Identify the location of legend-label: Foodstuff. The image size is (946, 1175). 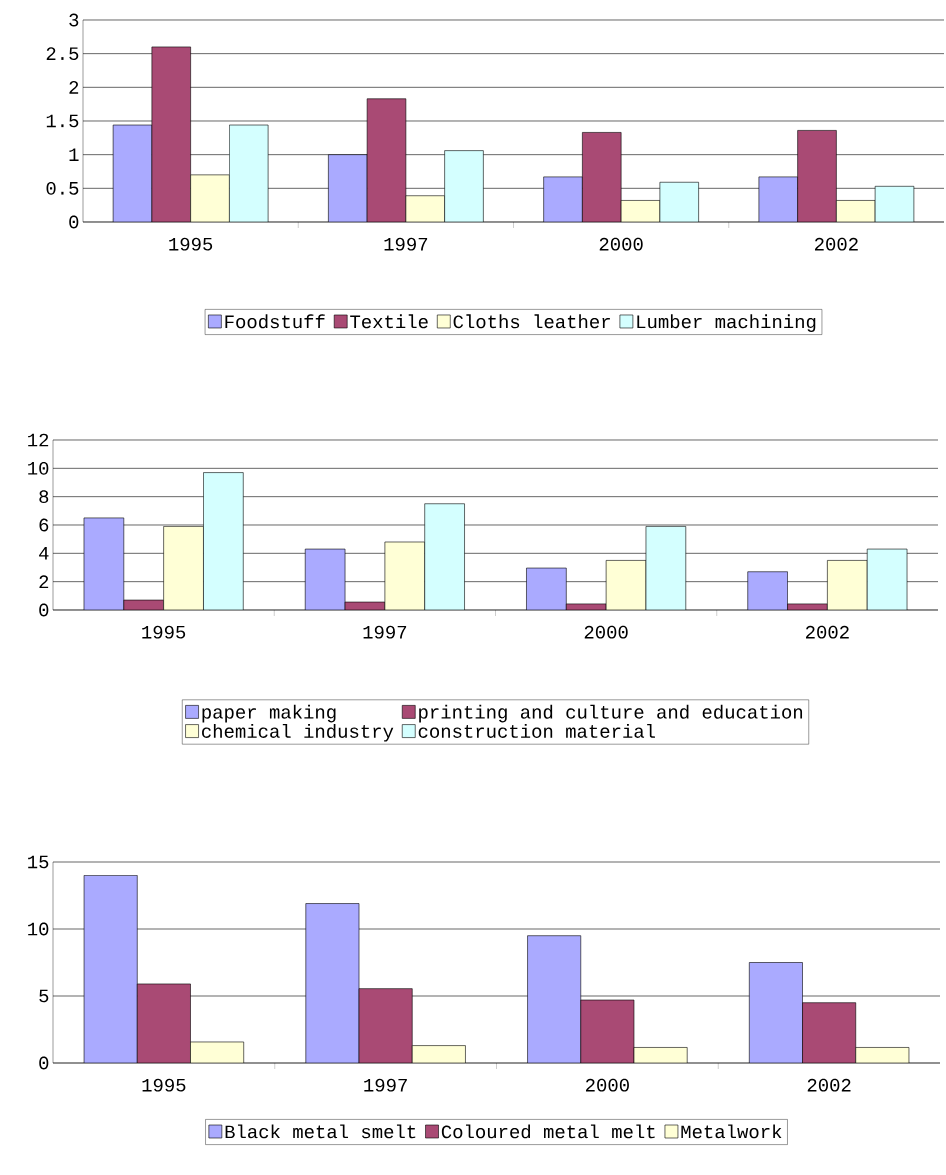
(275, 321).